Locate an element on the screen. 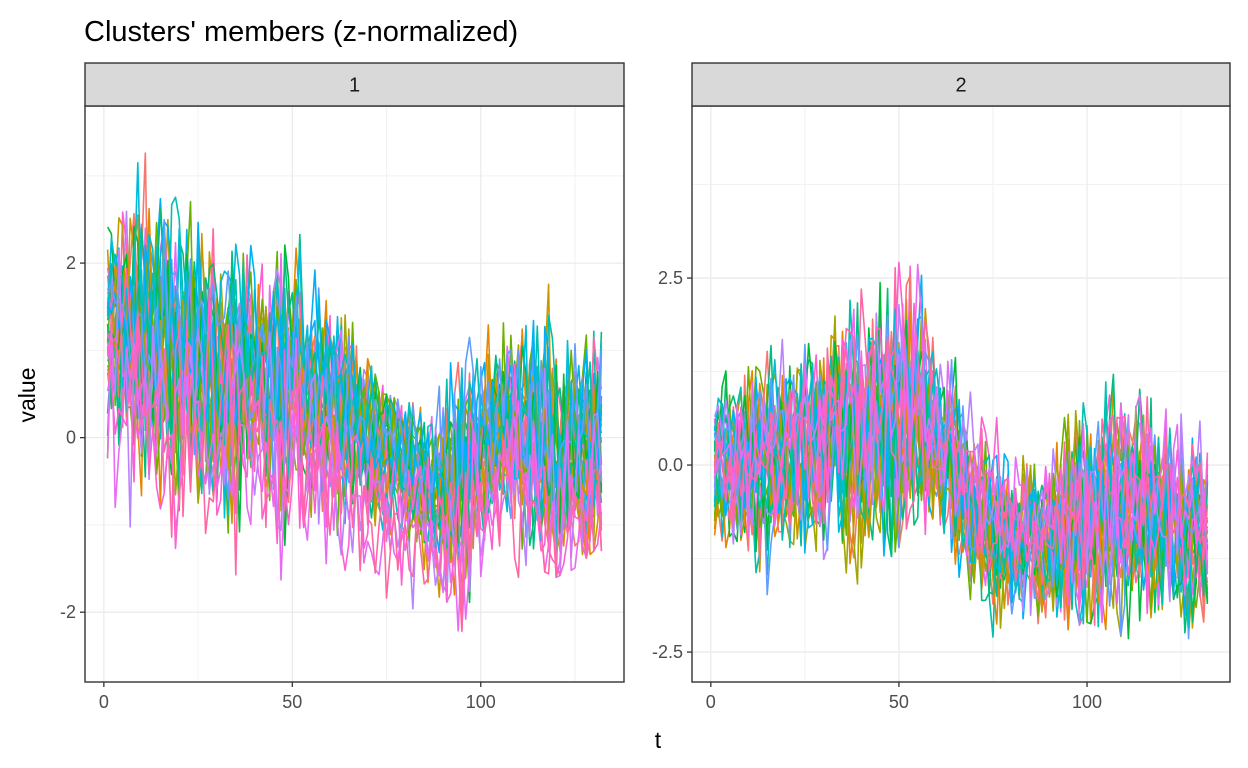  y-tick-label: 2.5 is located at coordinates (670, 278).